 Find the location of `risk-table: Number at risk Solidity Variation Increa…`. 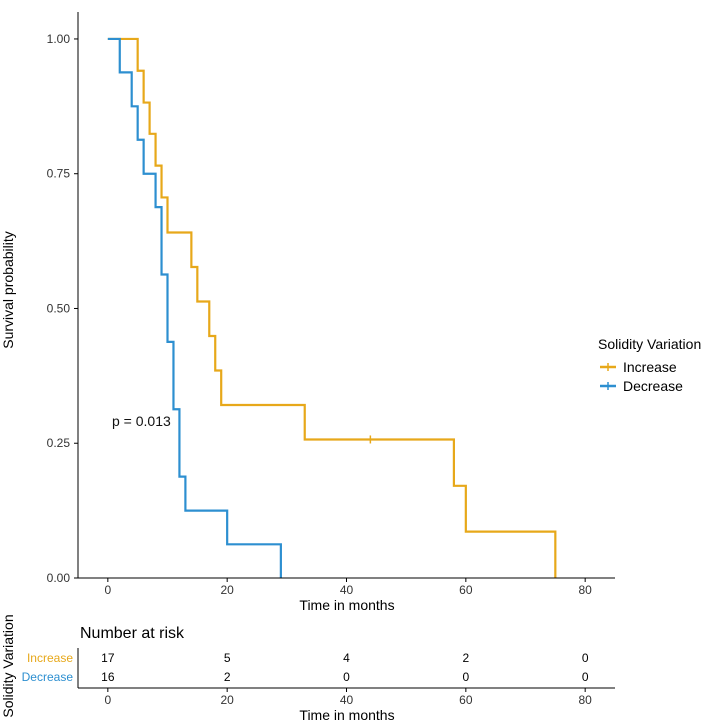

risk-table: Number at risk Solidity Variation Increa… is located at coordinates (307, 668).